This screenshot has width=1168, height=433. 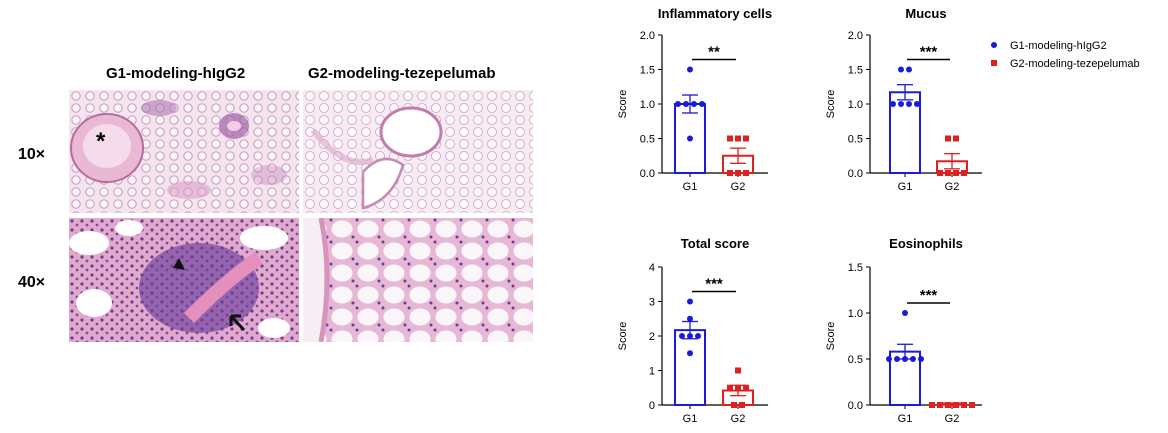 What do you see at coordinates (994, 45) in the screenshot?
I see `legend-marker-g1` at bounding box center [994, 45].